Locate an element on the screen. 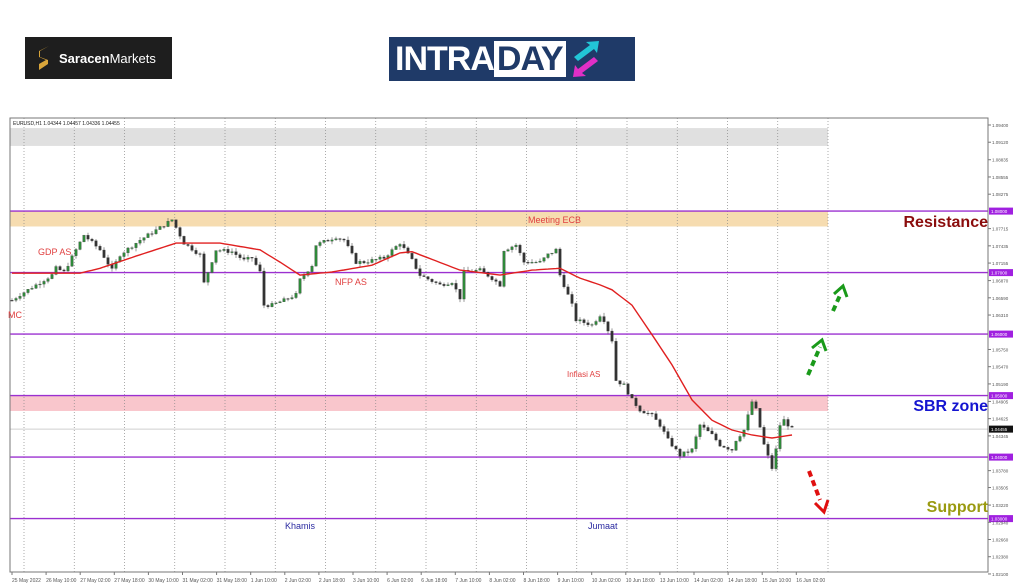 The width and height of the screenshot is (1024, 587). y-tick-label: 1.02100 is located at coordinates (1000, 574).